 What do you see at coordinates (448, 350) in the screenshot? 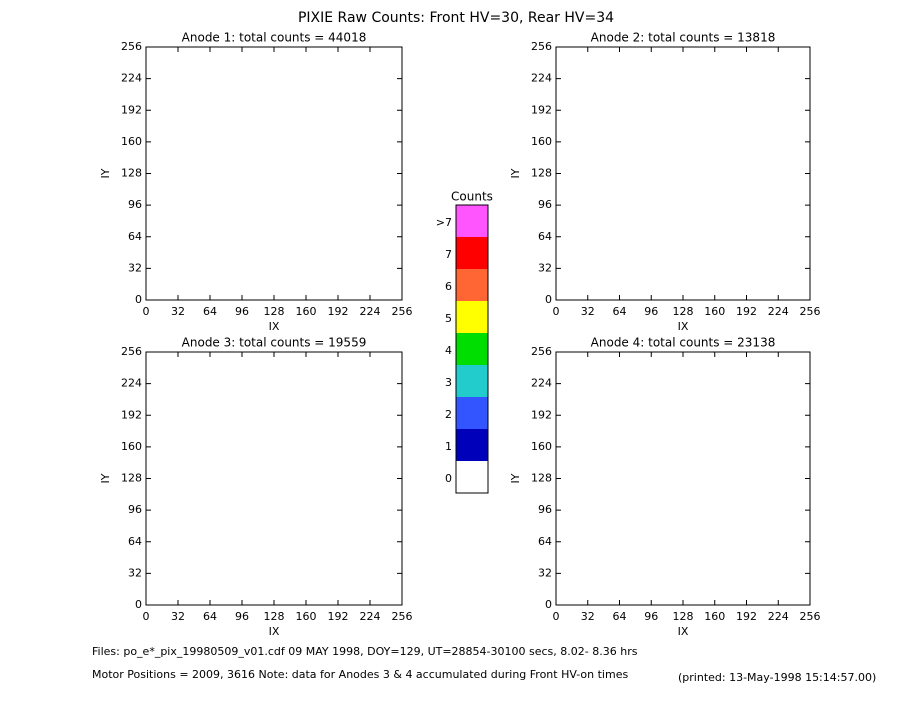
I see `colorbar-label: 4` at bounding box center [448, 350].